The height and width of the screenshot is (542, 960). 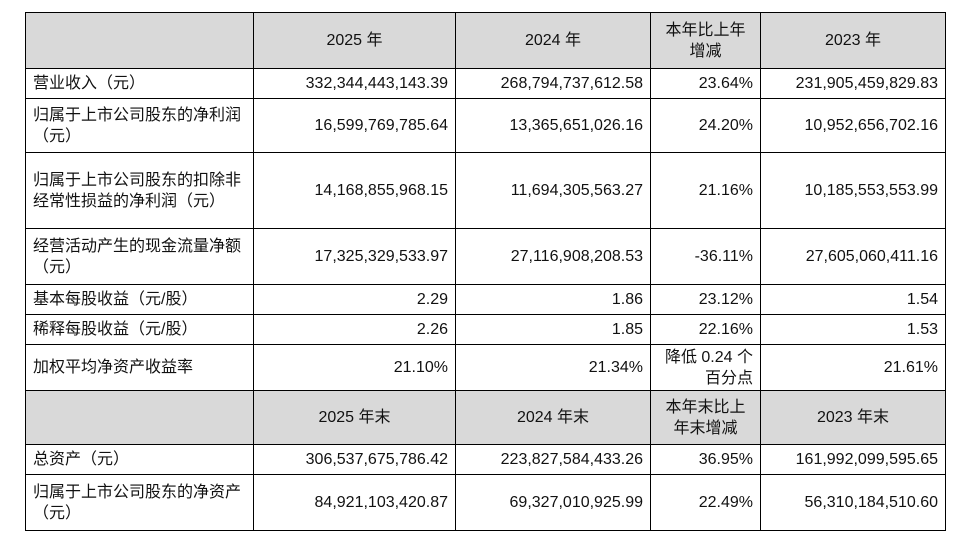 I want to click on data-row: 基本每股收益（元/股） 2.29 1.86 23.12% 1.54, so click(x=485, y=299).